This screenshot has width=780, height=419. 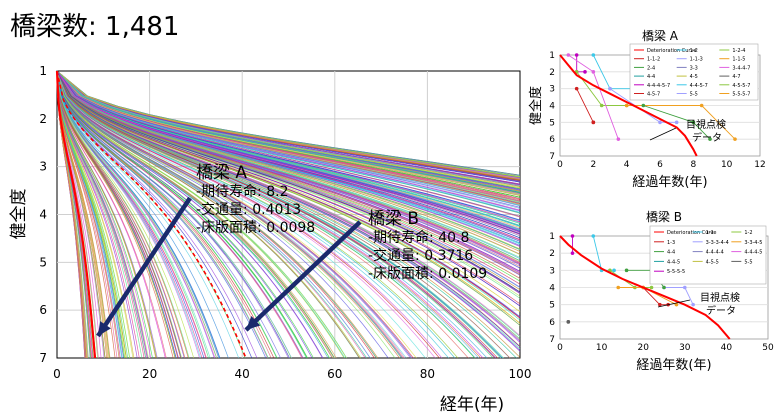 What do you see at coordinates (707, 137) in the screenshot?
I see `inset_a-callout-text: データ` at bounding box center [707, 137].